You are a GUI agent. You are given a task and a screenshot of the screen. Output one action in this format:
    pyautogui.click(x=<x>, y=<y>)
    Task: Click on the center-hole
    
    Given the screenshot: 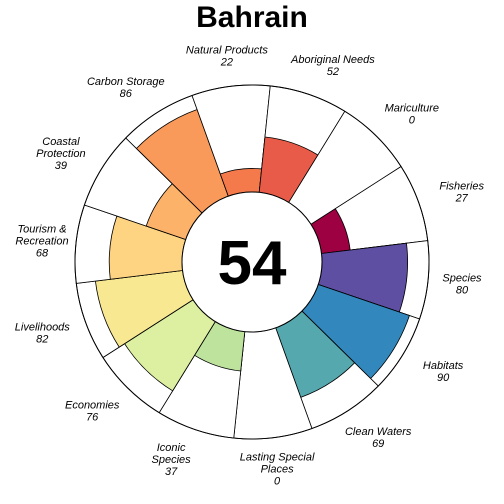 What is the action you would take?
    pyautogui.click(x=252, y=262)
    